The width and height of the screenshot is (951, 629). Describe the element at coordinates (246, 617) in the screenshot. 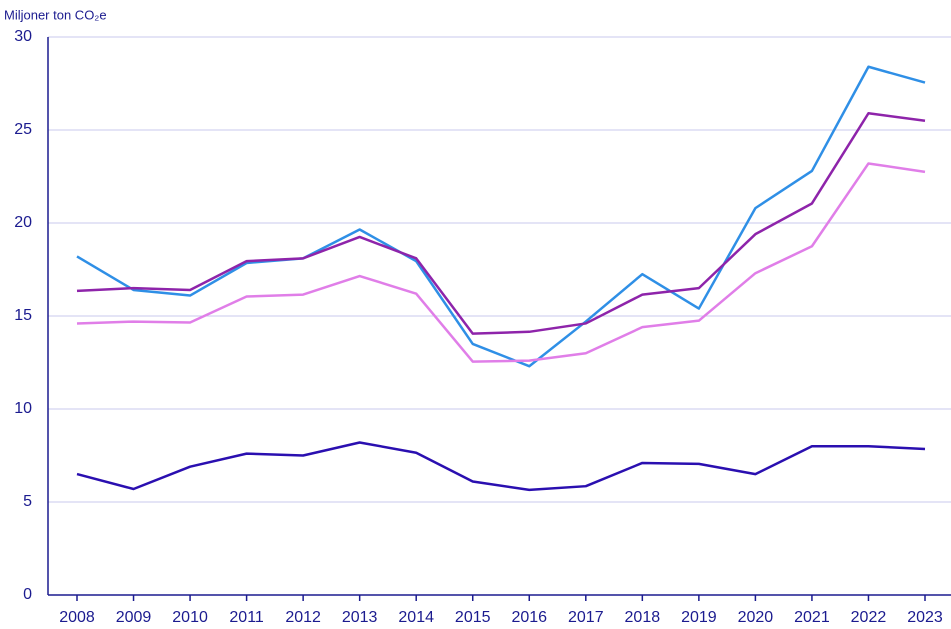

I see `x-tick-label: 2011` at that location.